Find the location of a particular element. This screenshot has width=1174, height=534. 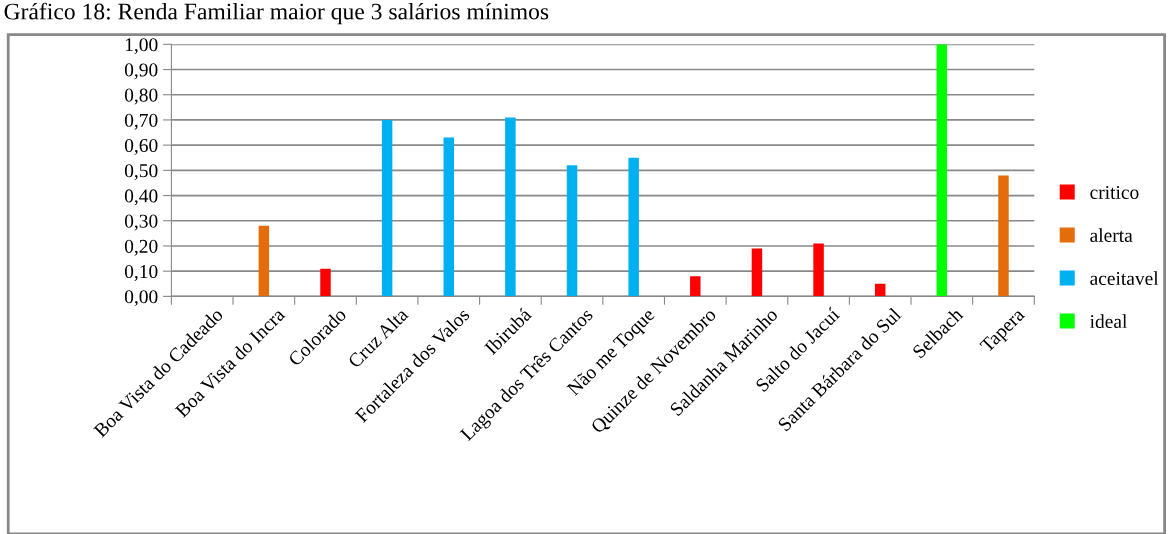

y-tick-label: 0,40 is located at coordinates (141, 197).